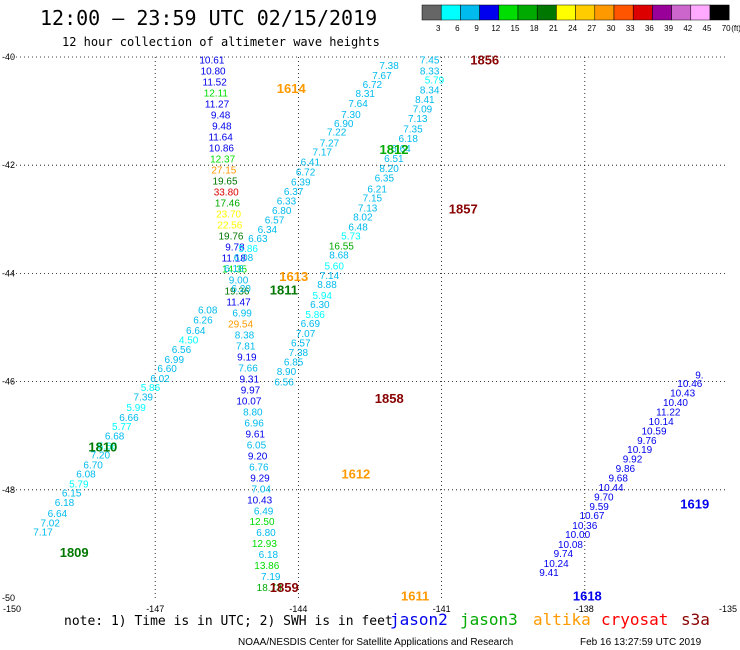 The image size is (740, 650). What do you see at coordinates (611, 488) in the screenshot?
I see `wave-height-value: 10.44` at bounding box center [611, 488].